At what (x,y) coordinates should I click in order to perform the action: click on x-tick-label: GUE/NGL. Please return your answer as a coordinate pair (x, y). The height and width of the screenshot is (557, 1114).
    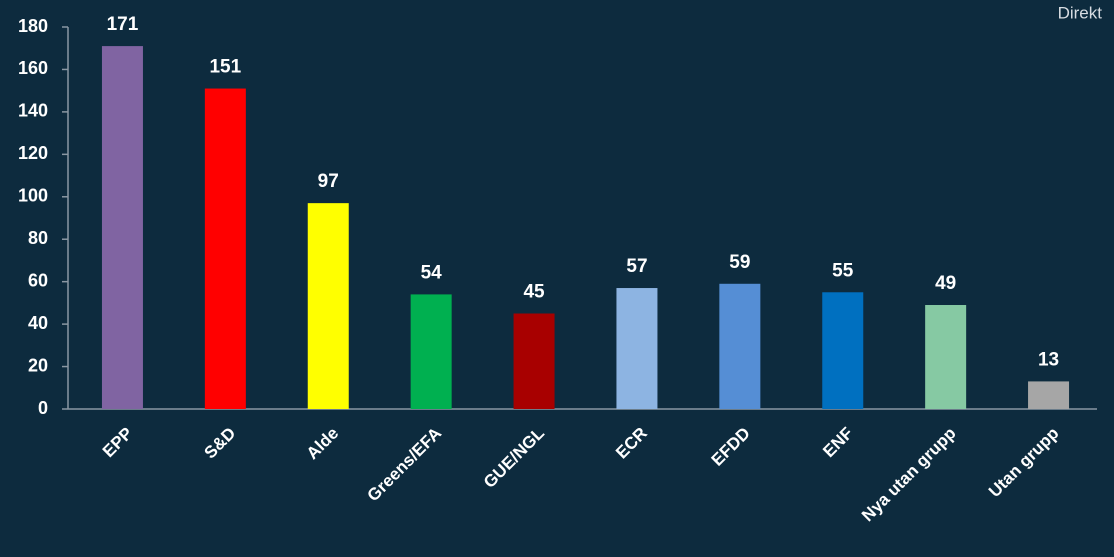
    Looking at the image, I should click on (514, 458).